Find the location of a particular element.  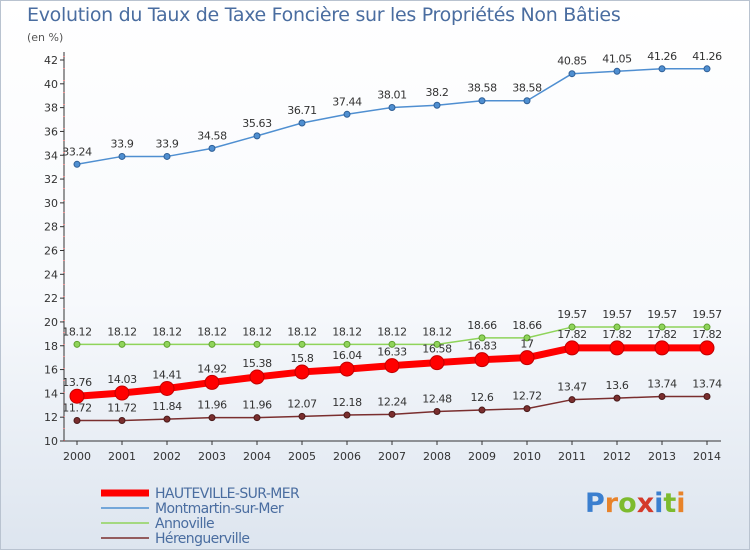

x-tick-label: 2009 is located at coordinates (482, 456).